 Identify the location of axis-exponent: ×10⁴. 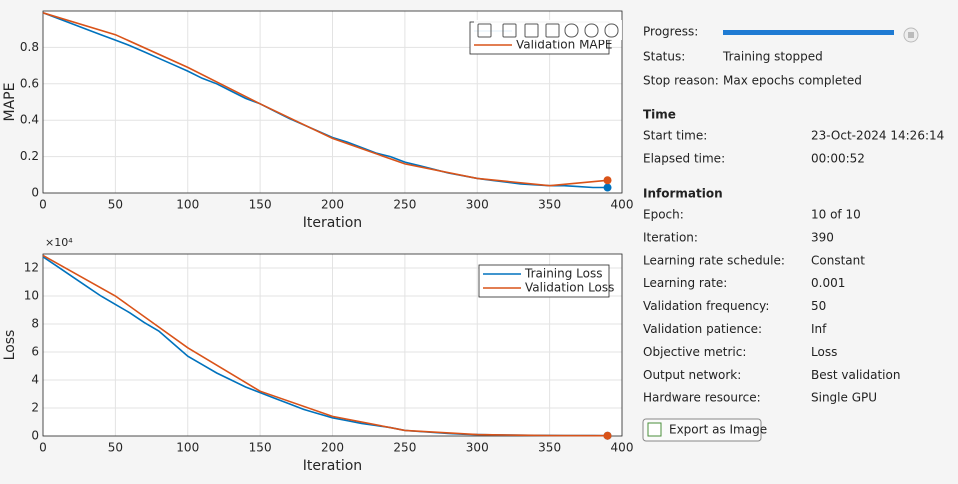
(59, 242).